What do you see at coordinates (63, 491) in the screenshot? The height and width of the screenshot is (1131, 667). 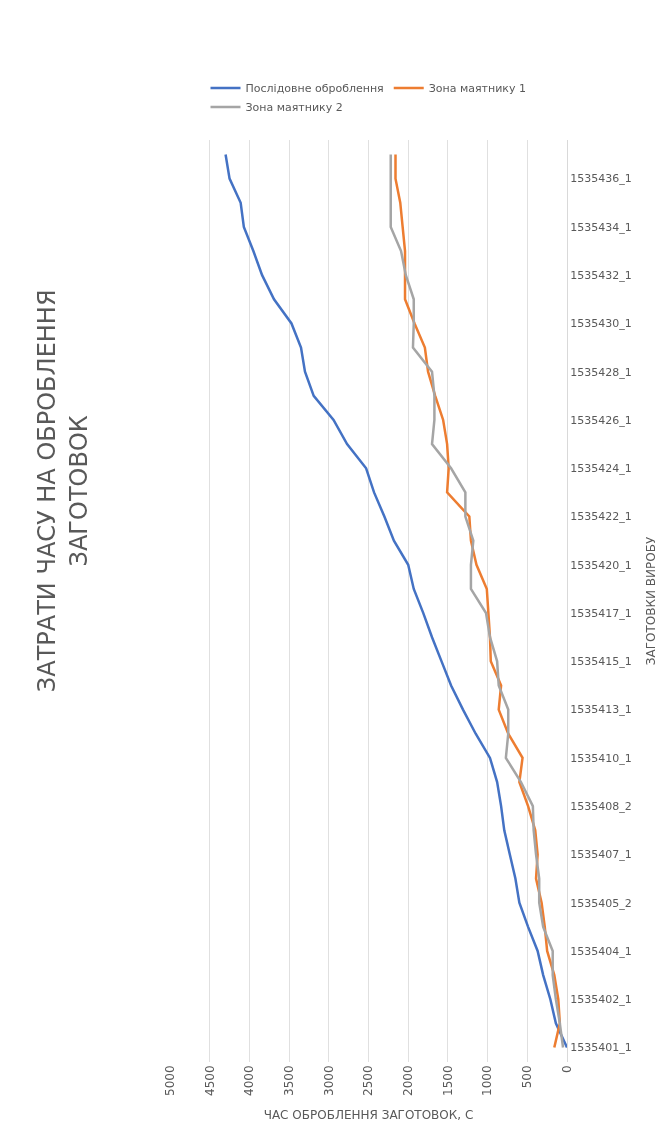 I see `text: ЗАТРАТИ ЧАСУ НА ОБРОБЛЕННЯ ЗАГОТОВОК` at bounding box center [63, 491].